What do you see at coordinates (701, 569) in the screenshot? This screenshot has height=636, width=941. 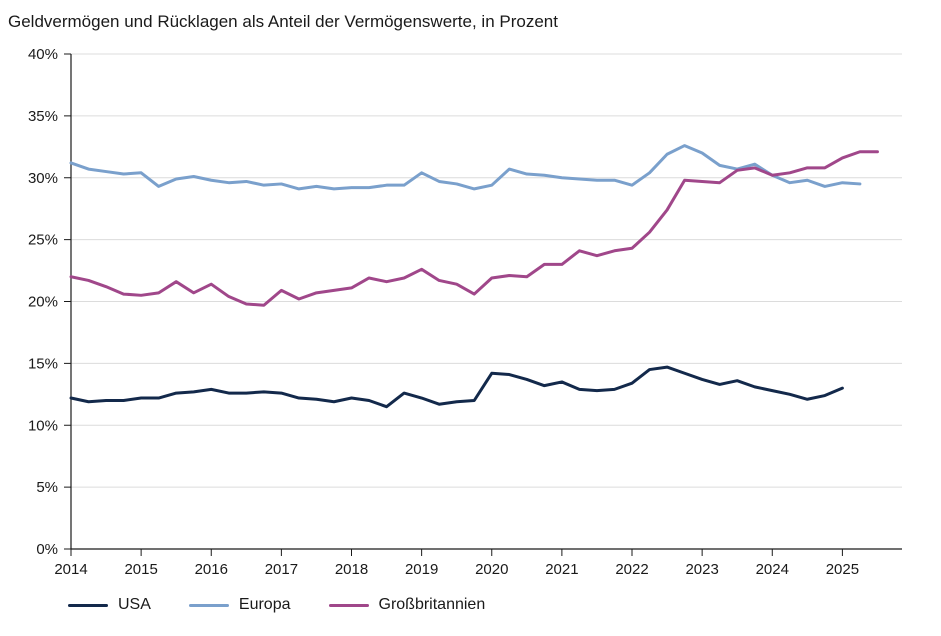 I see `x-tick-label: 2023` at bounding box center [701, 569].